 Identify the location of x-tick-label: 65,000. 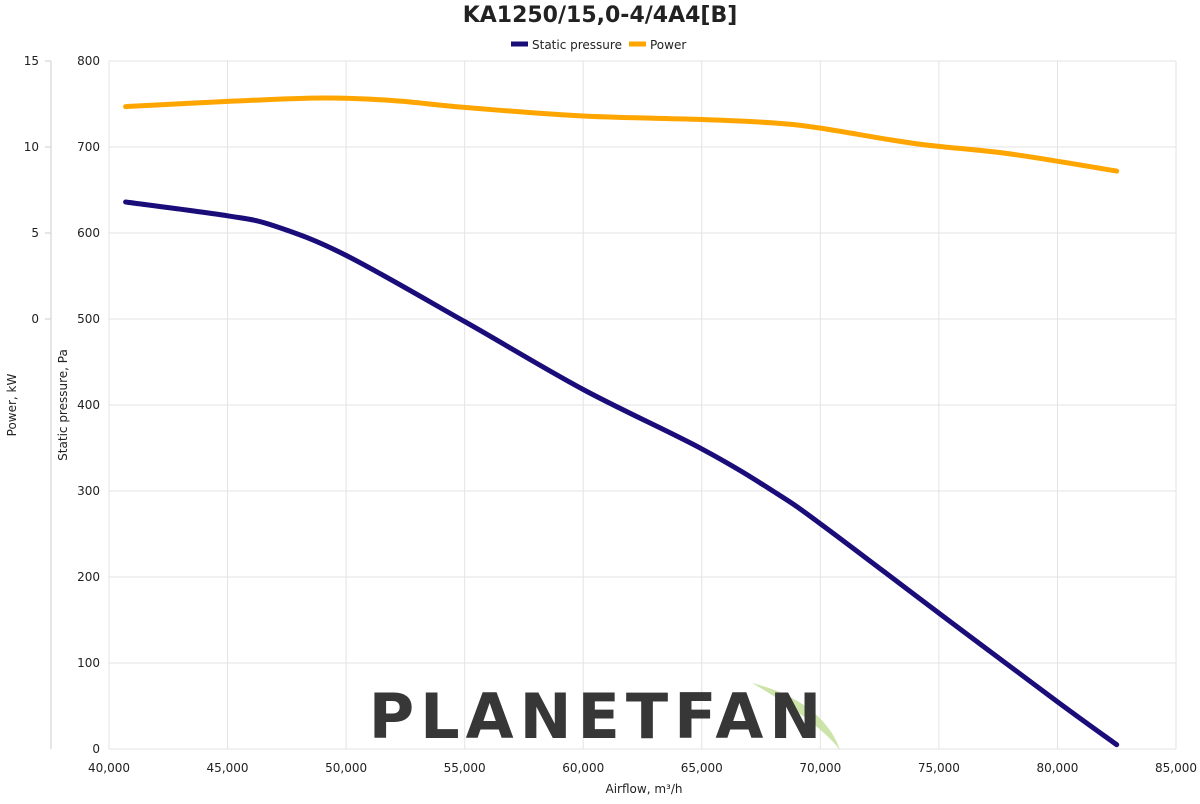
(702, 768).